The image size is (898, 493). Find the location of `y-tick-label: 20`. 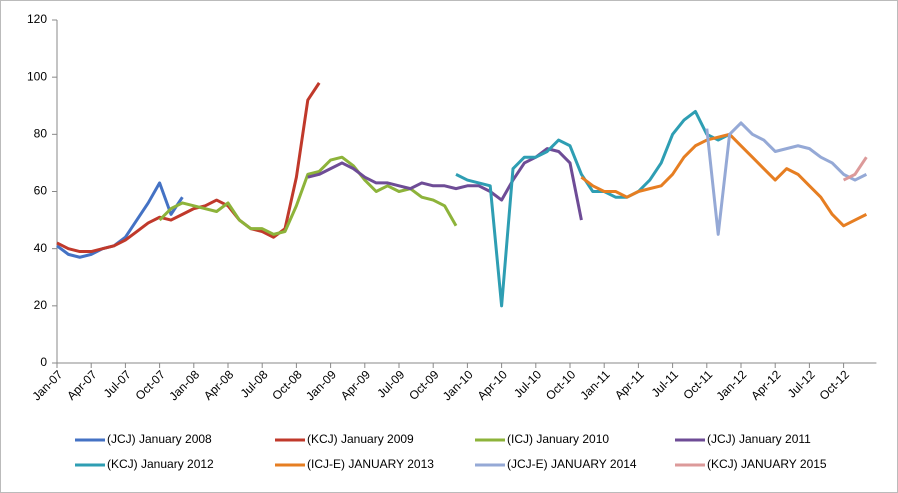

y-tick-label: 20 is located at coordinates (41, 305).